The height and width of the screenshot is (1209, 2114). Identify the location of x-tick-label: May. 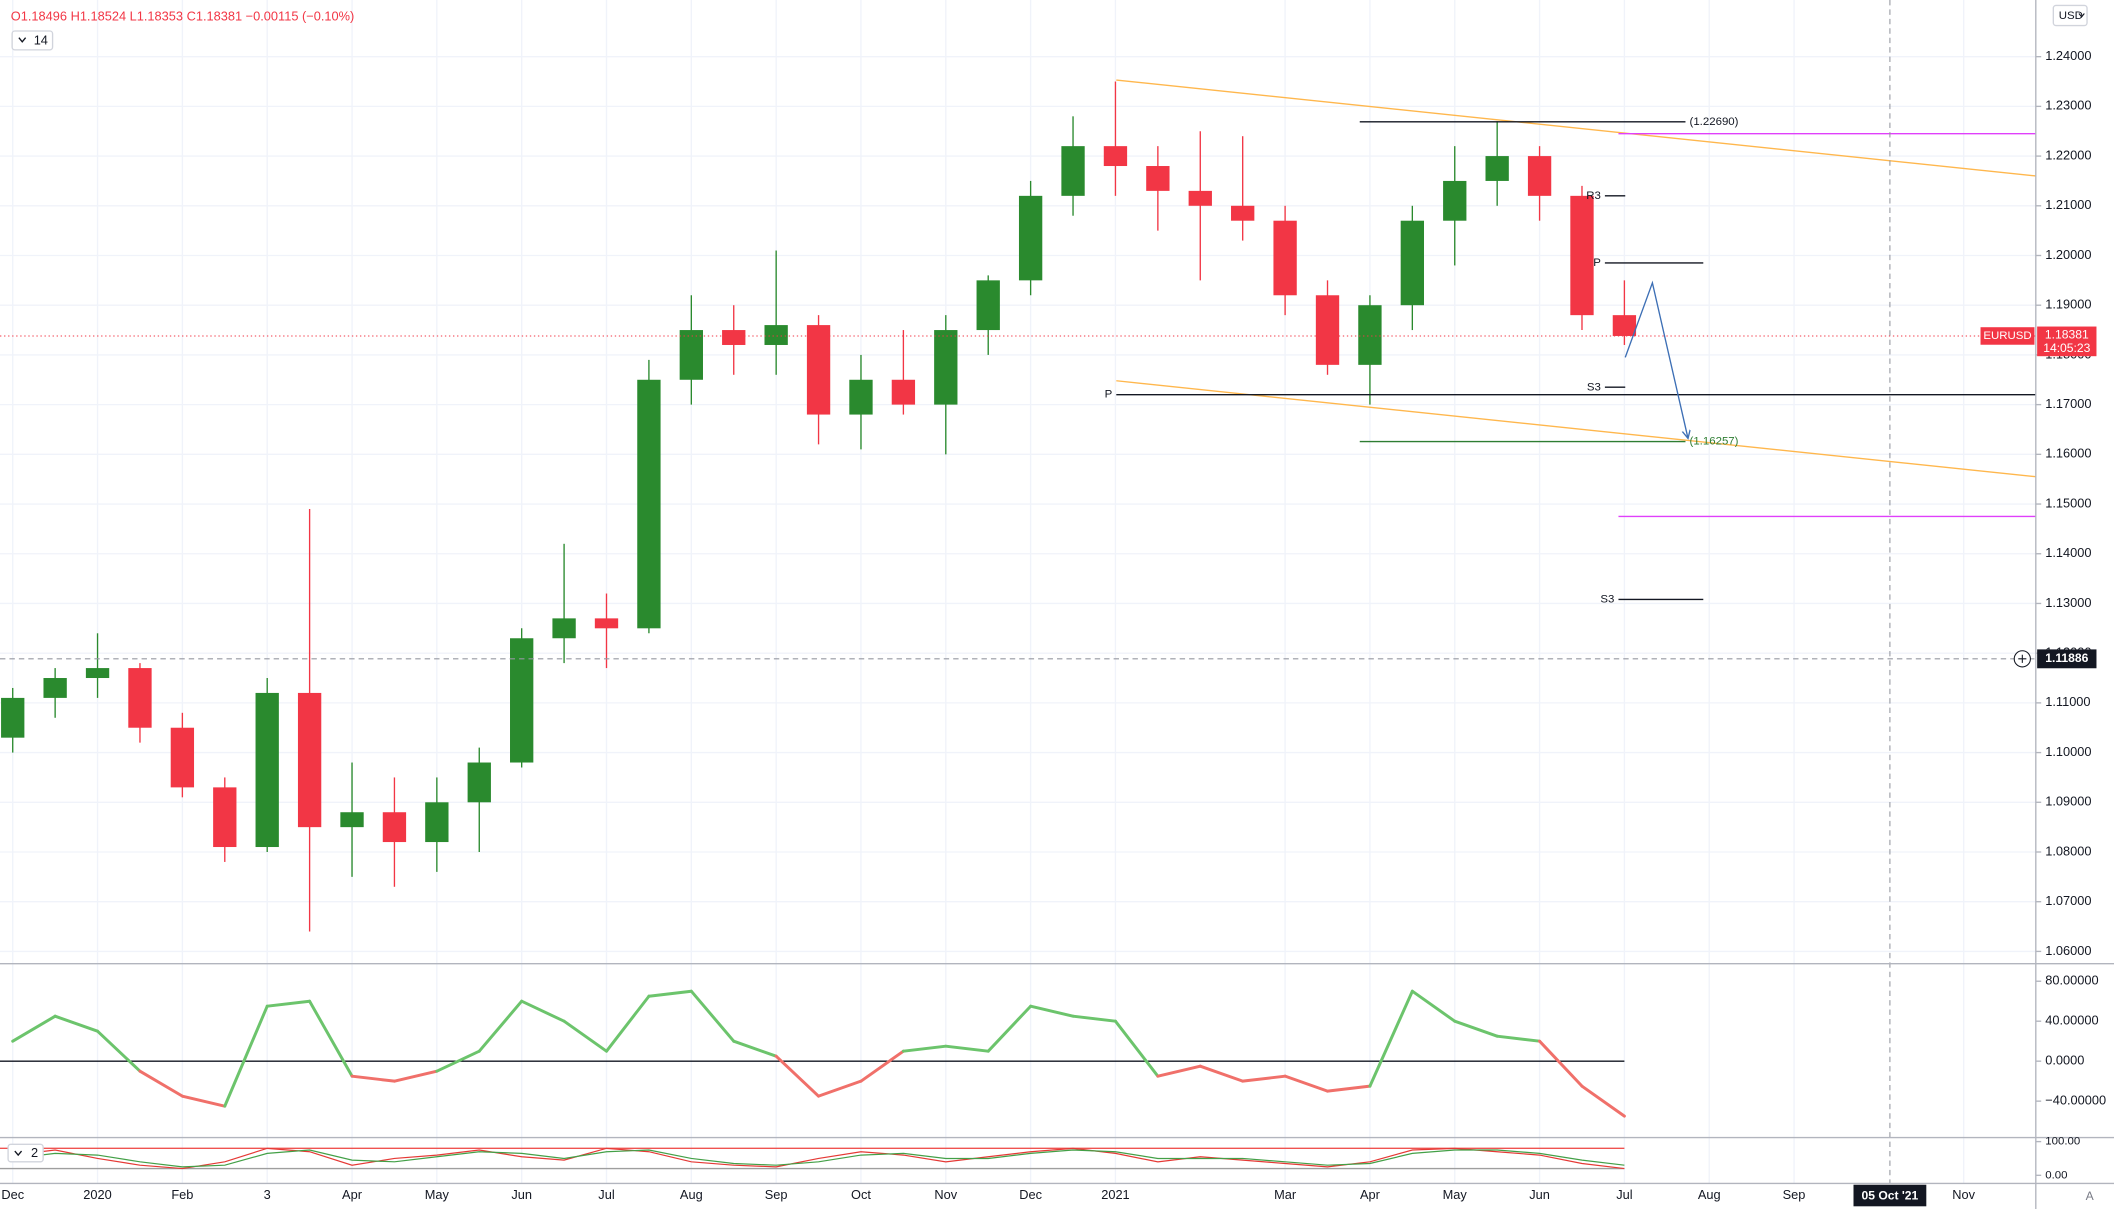
(1455, 1194).